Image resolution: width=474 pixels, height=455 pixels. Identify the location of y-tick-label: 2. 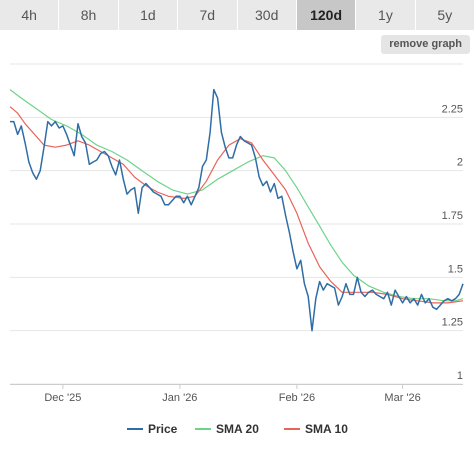
(460, 163).